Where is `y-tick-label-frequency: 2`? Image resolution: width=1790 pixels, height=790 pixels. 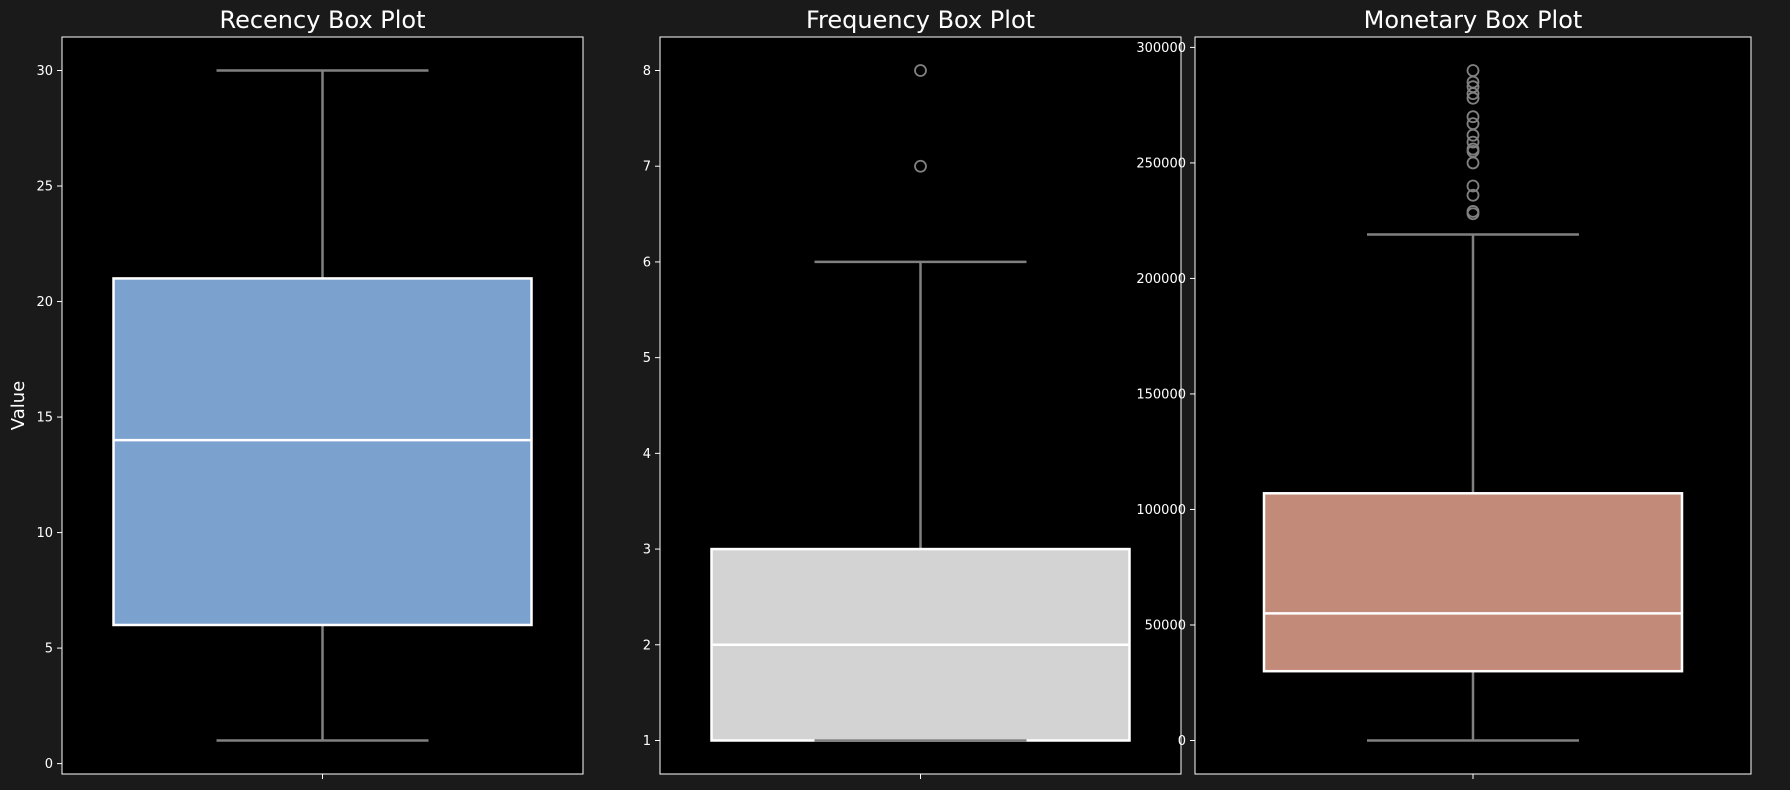
y-tick-label-frequency: 2 is located at coordinates (647, 645).